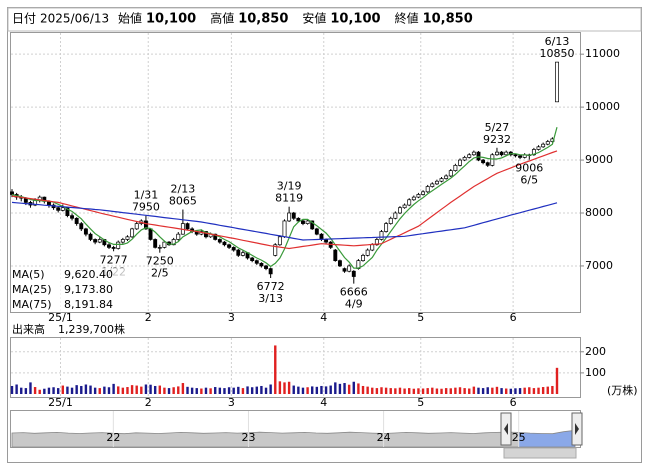 The height and width of the screenshot is (470, 653). I want to click on annotation-value: 8065, so click(183, 201).